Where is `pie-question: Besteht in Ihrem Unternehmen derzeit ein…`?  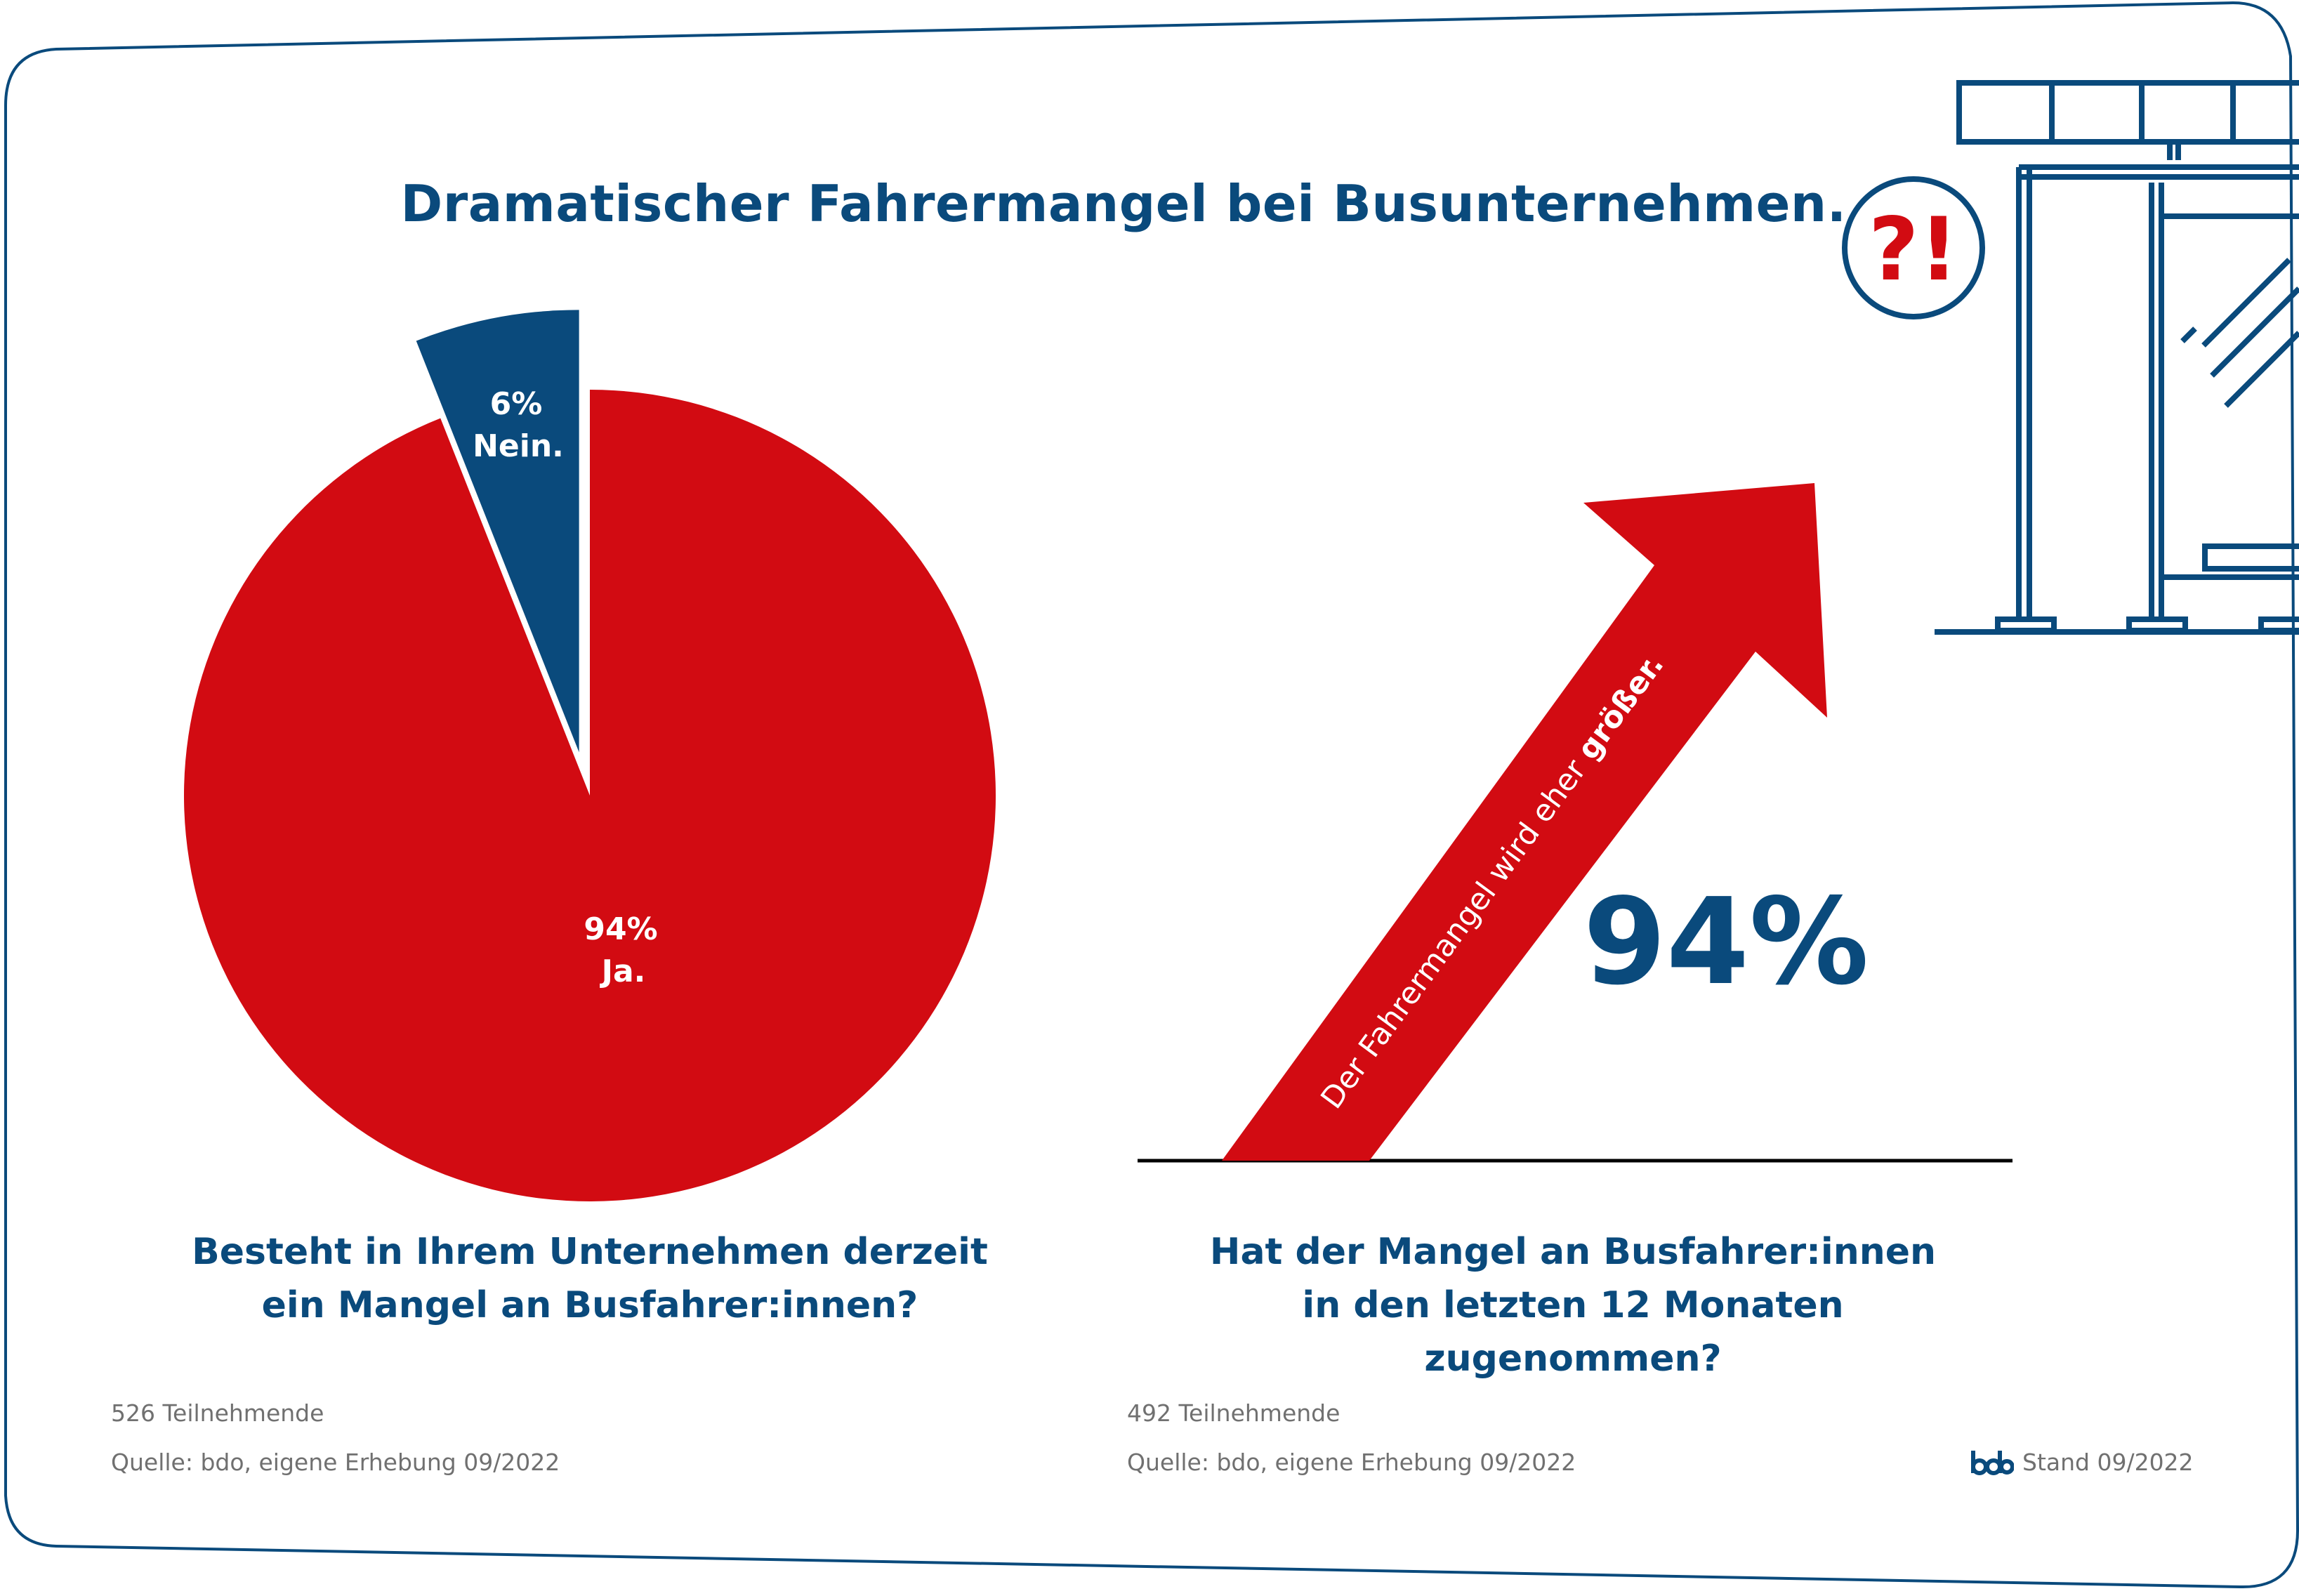
pie-question: Besteht in Ihrem Unternehmen derzeit ein… is located at coordinates (590, 1278).